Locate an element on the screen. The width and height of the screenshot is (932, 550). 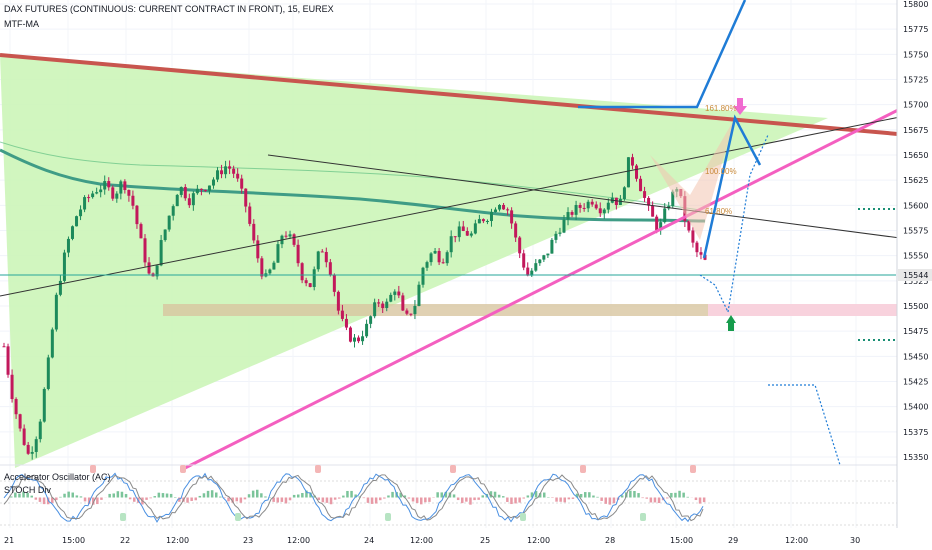
price-tick-label: 15800 is located at coordinates (915, 4).